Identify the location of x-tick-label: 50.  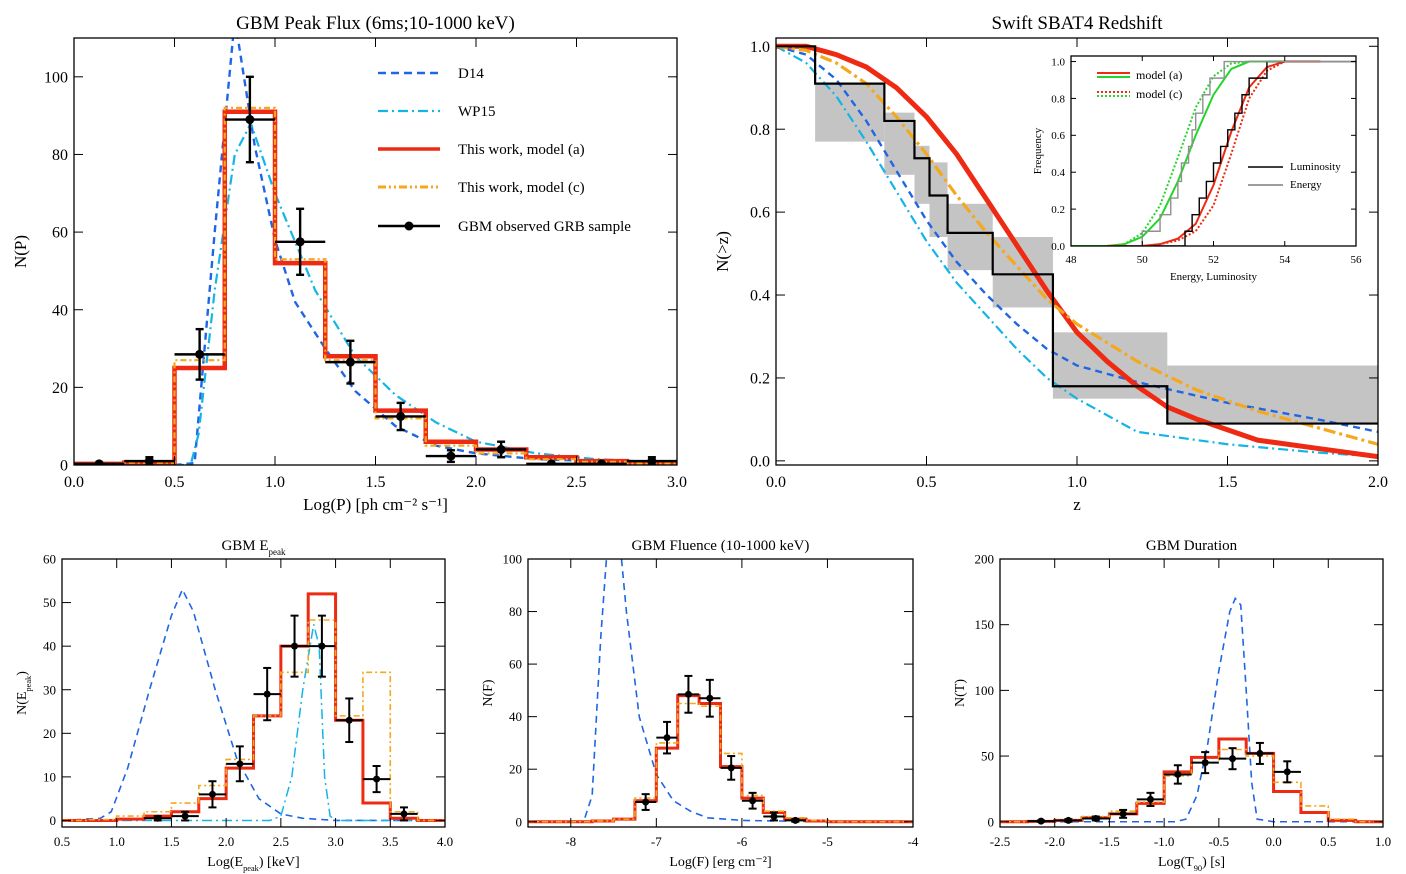
(1143, 260).